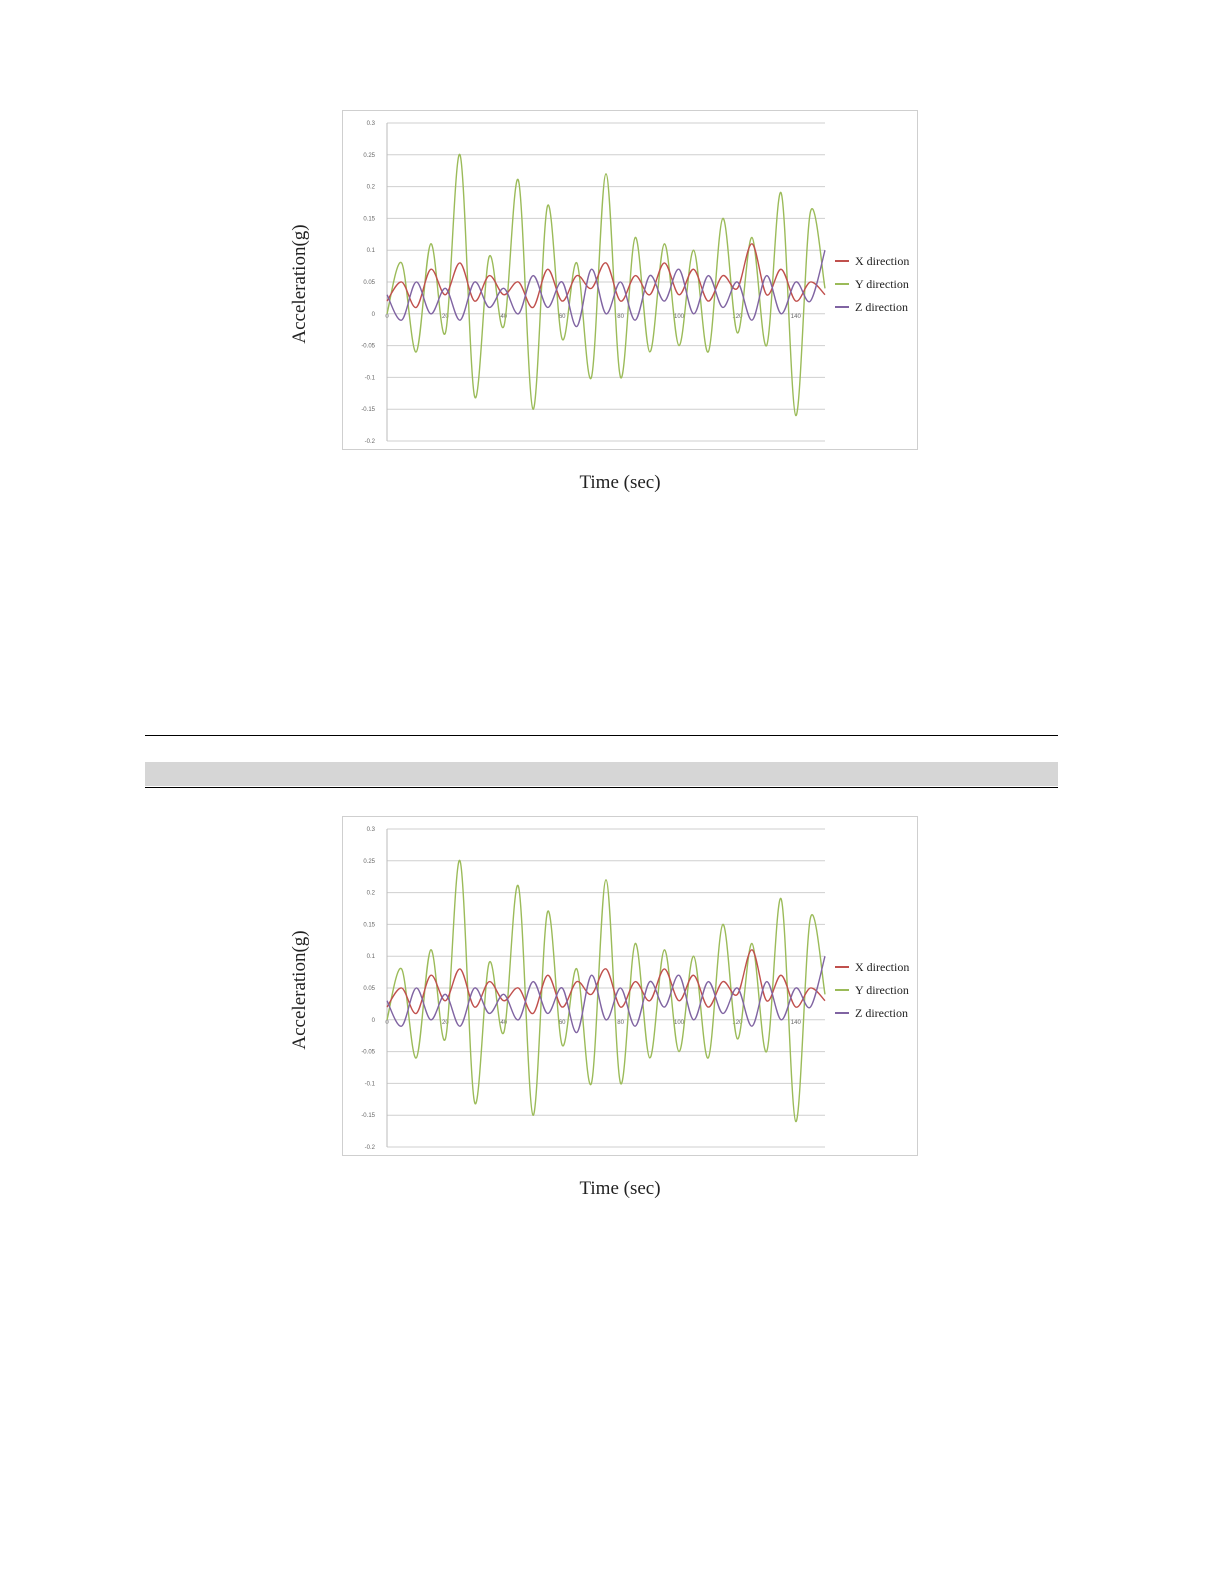 The width and height of the screenshot is (1225, 1589). I want to click on table-header-rule, so click(601, 787).